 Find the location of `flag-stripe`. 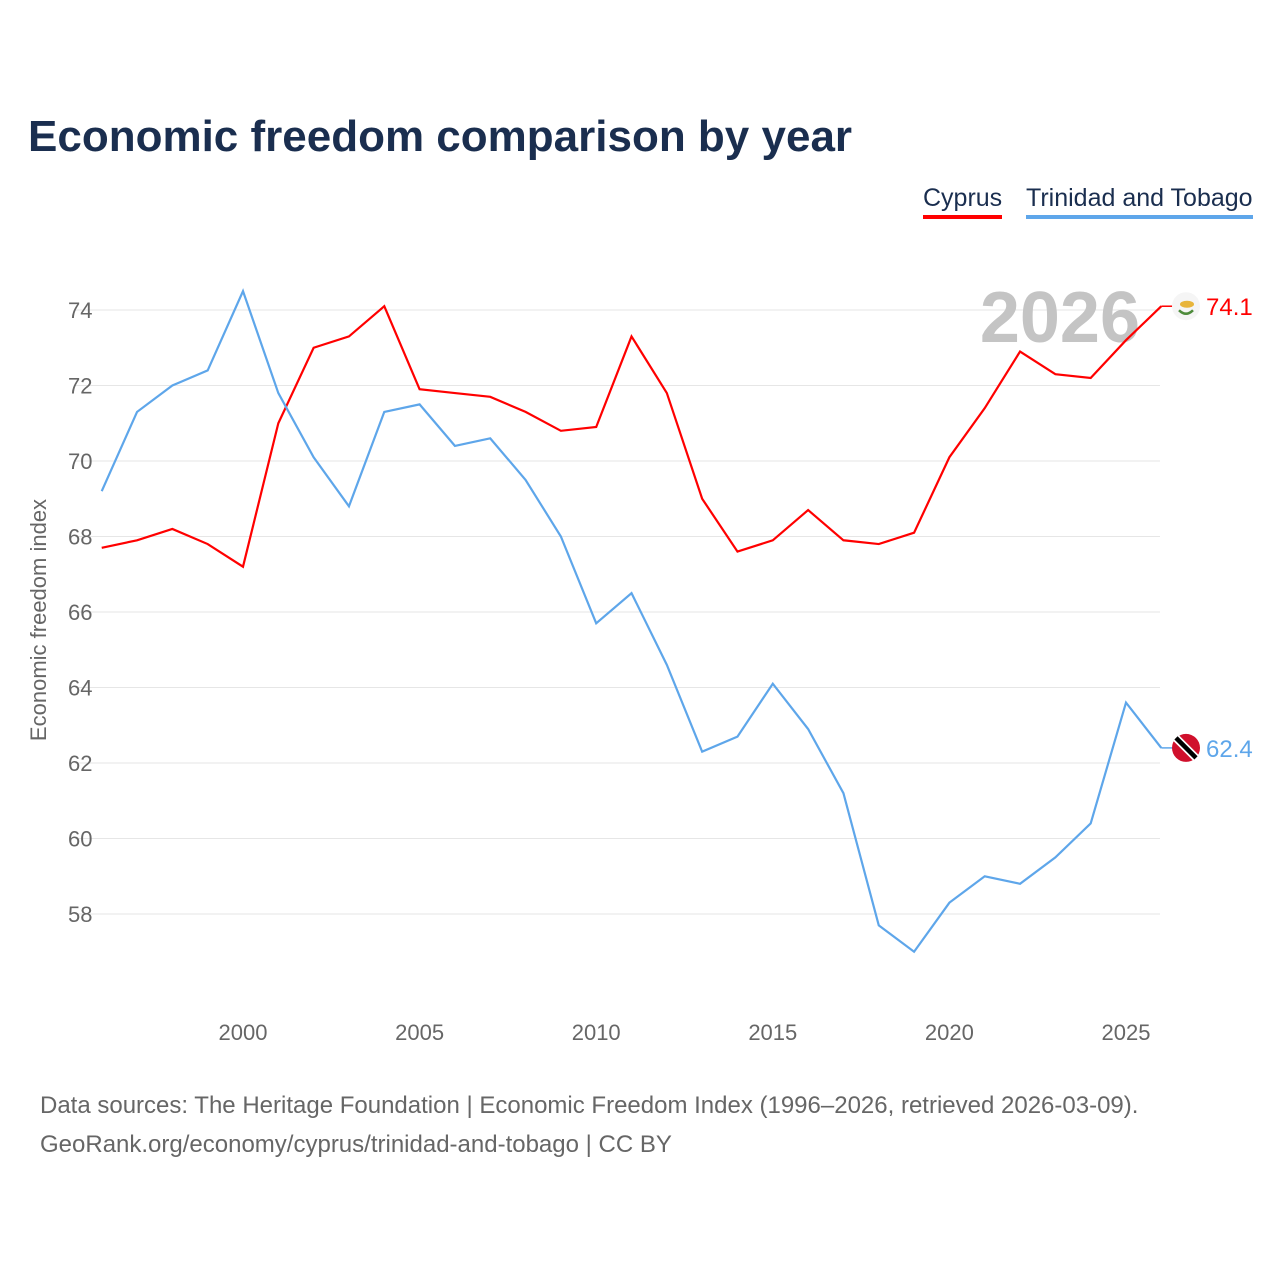

flag-stripe is located at coordinates (1186, 748).